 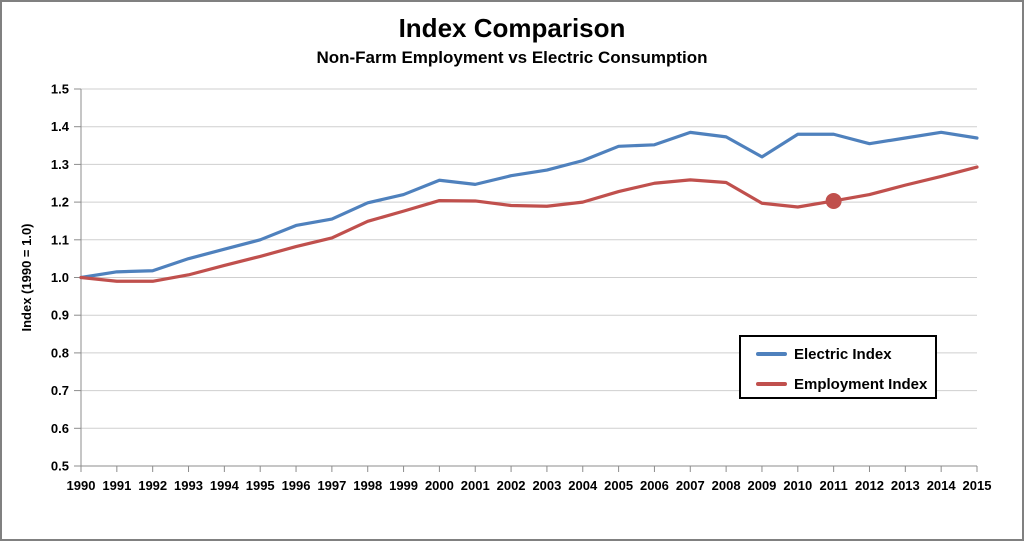 I want to click on electric-index-line-swatch, so click(x=771, y=354).